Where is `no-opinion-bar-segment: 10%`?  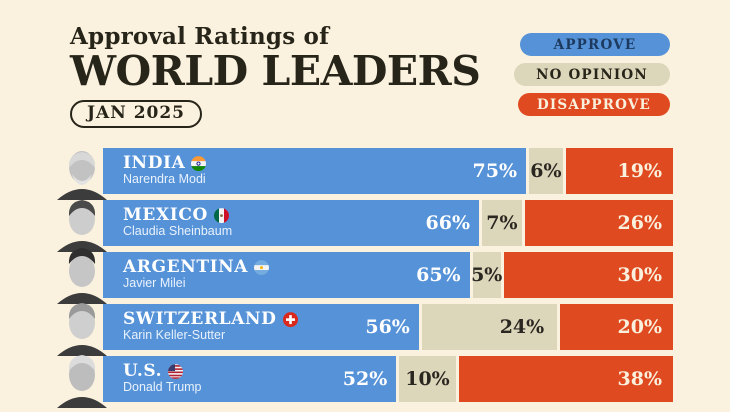 no-opinion-bar-segment: 10% is located at coordinates (427, 379).